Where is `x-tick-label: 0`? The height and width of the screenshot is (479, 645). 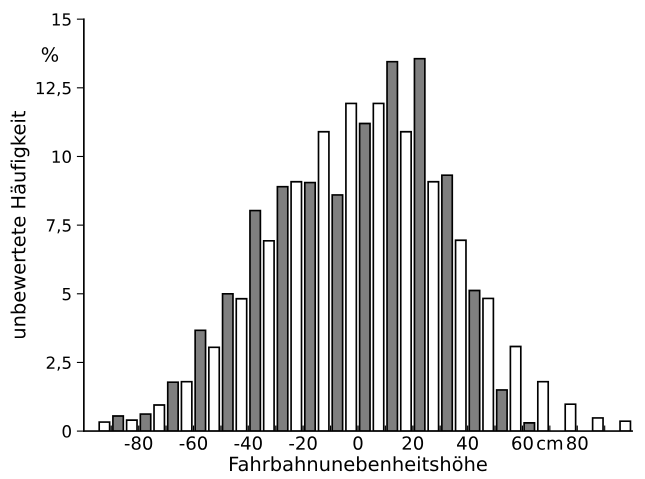 x-tick-label: 0 is located at coordinates (358, 443).